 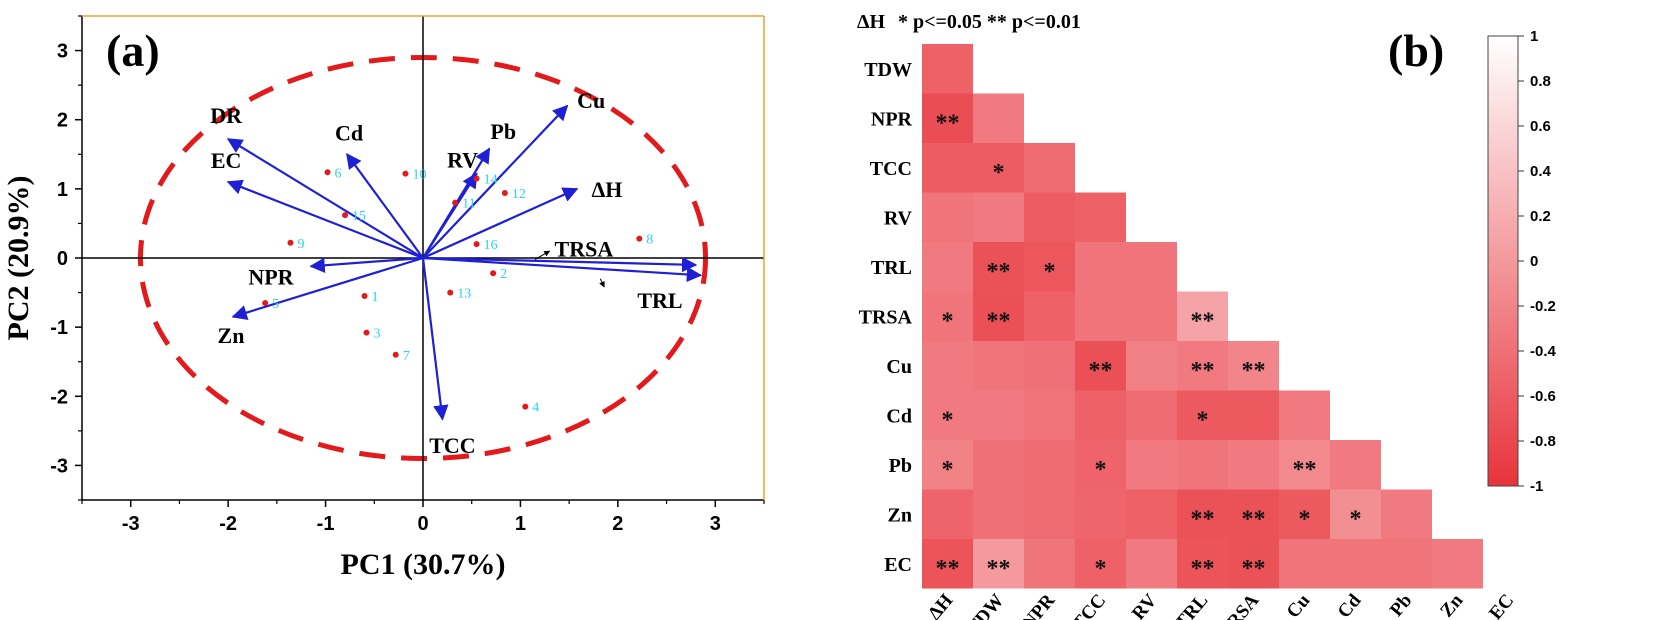 I want to click on x-tick-label: -3, so click(x=131, y=524).